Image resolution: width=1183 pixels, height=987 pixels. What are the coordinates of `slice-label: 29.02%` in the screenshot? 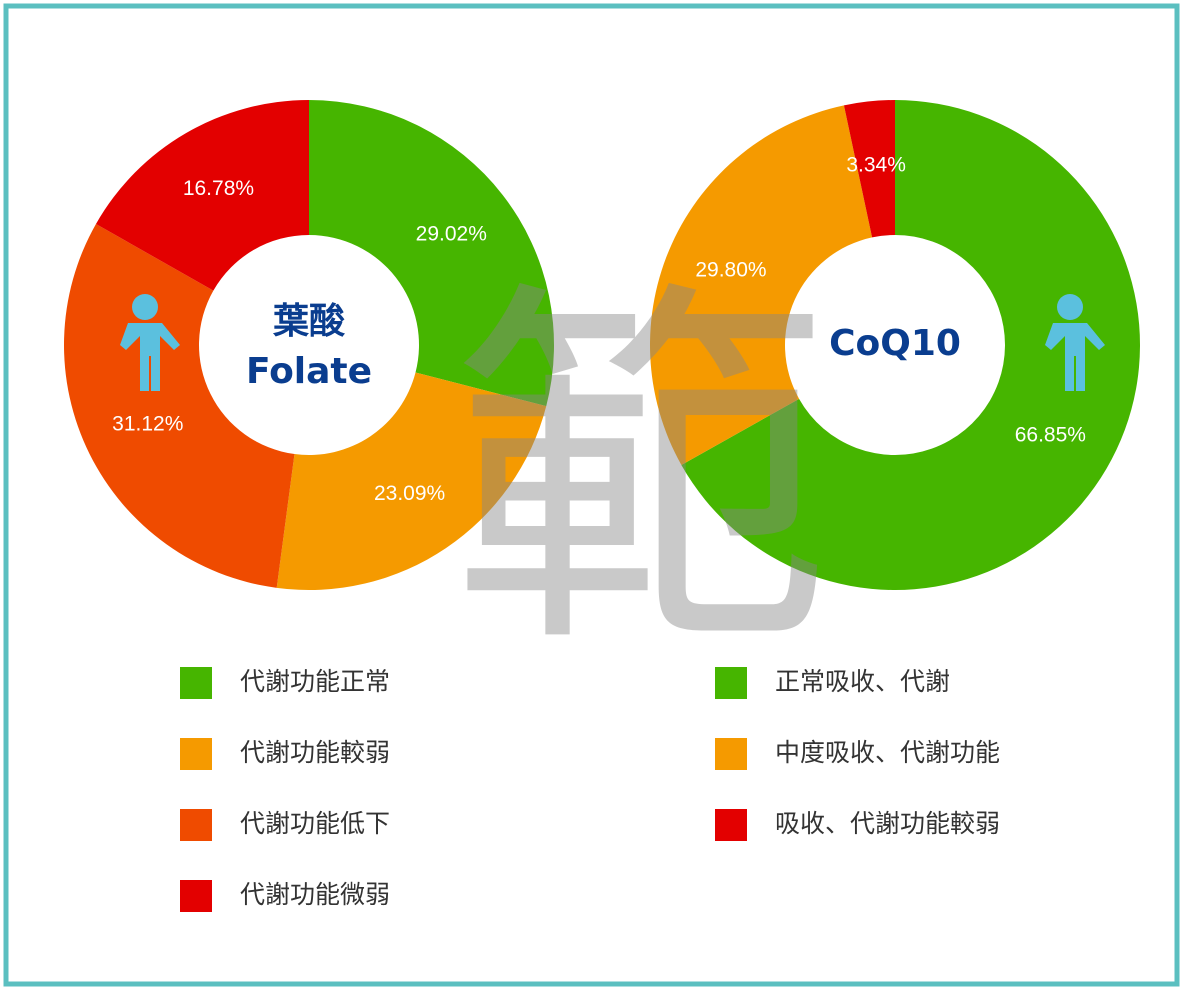 It's located at (451, 233).